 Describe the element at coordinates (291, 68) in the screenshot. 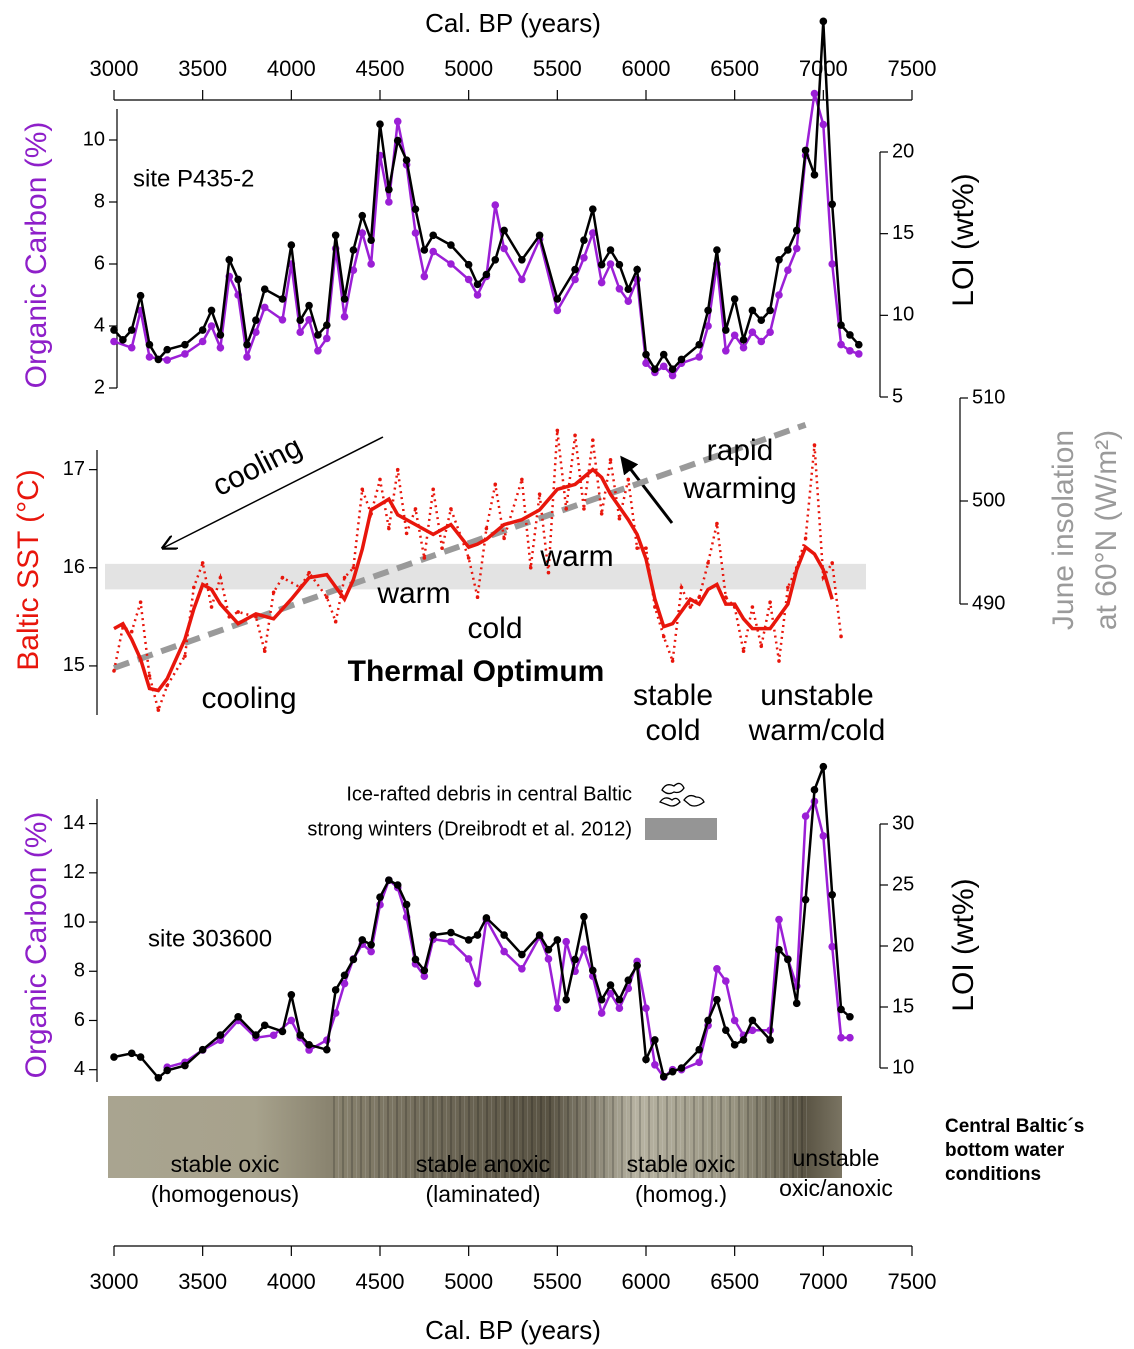

I see `x-tick-label: 4000` at that location.